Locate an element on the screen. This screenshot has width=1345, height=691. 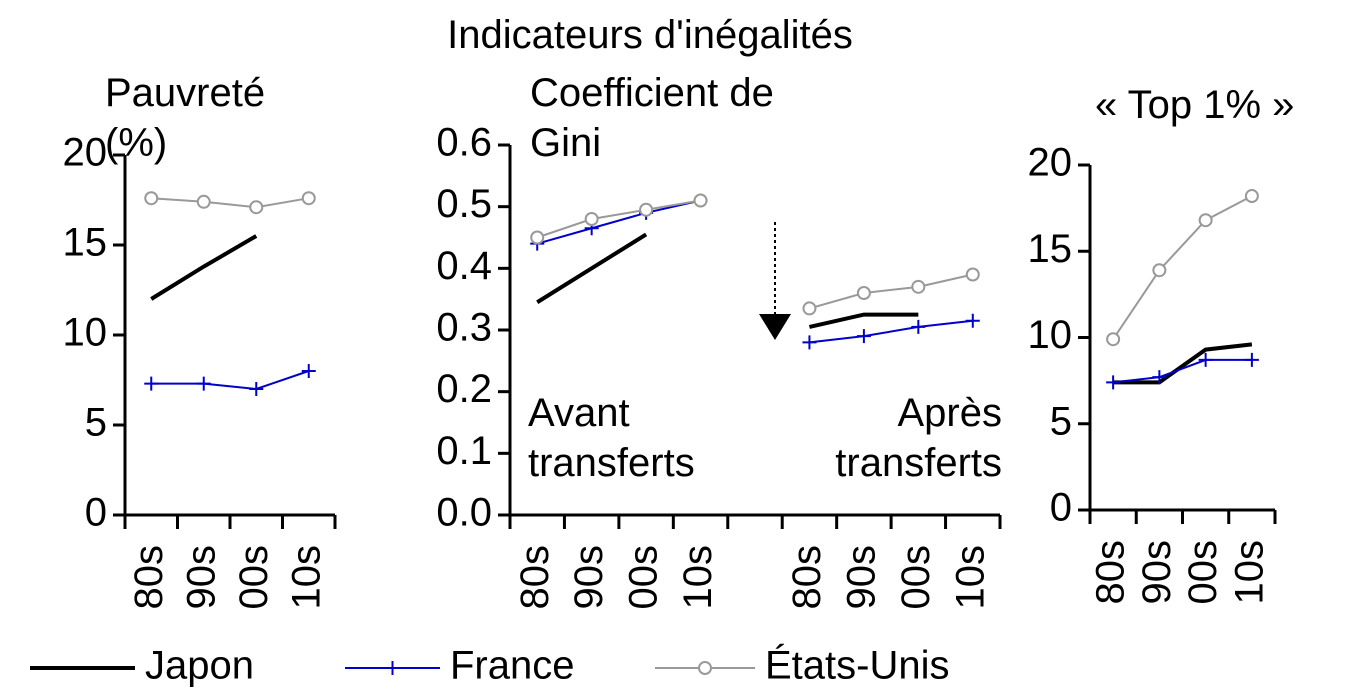
legend-label: France is located at coordinates (512, 666).